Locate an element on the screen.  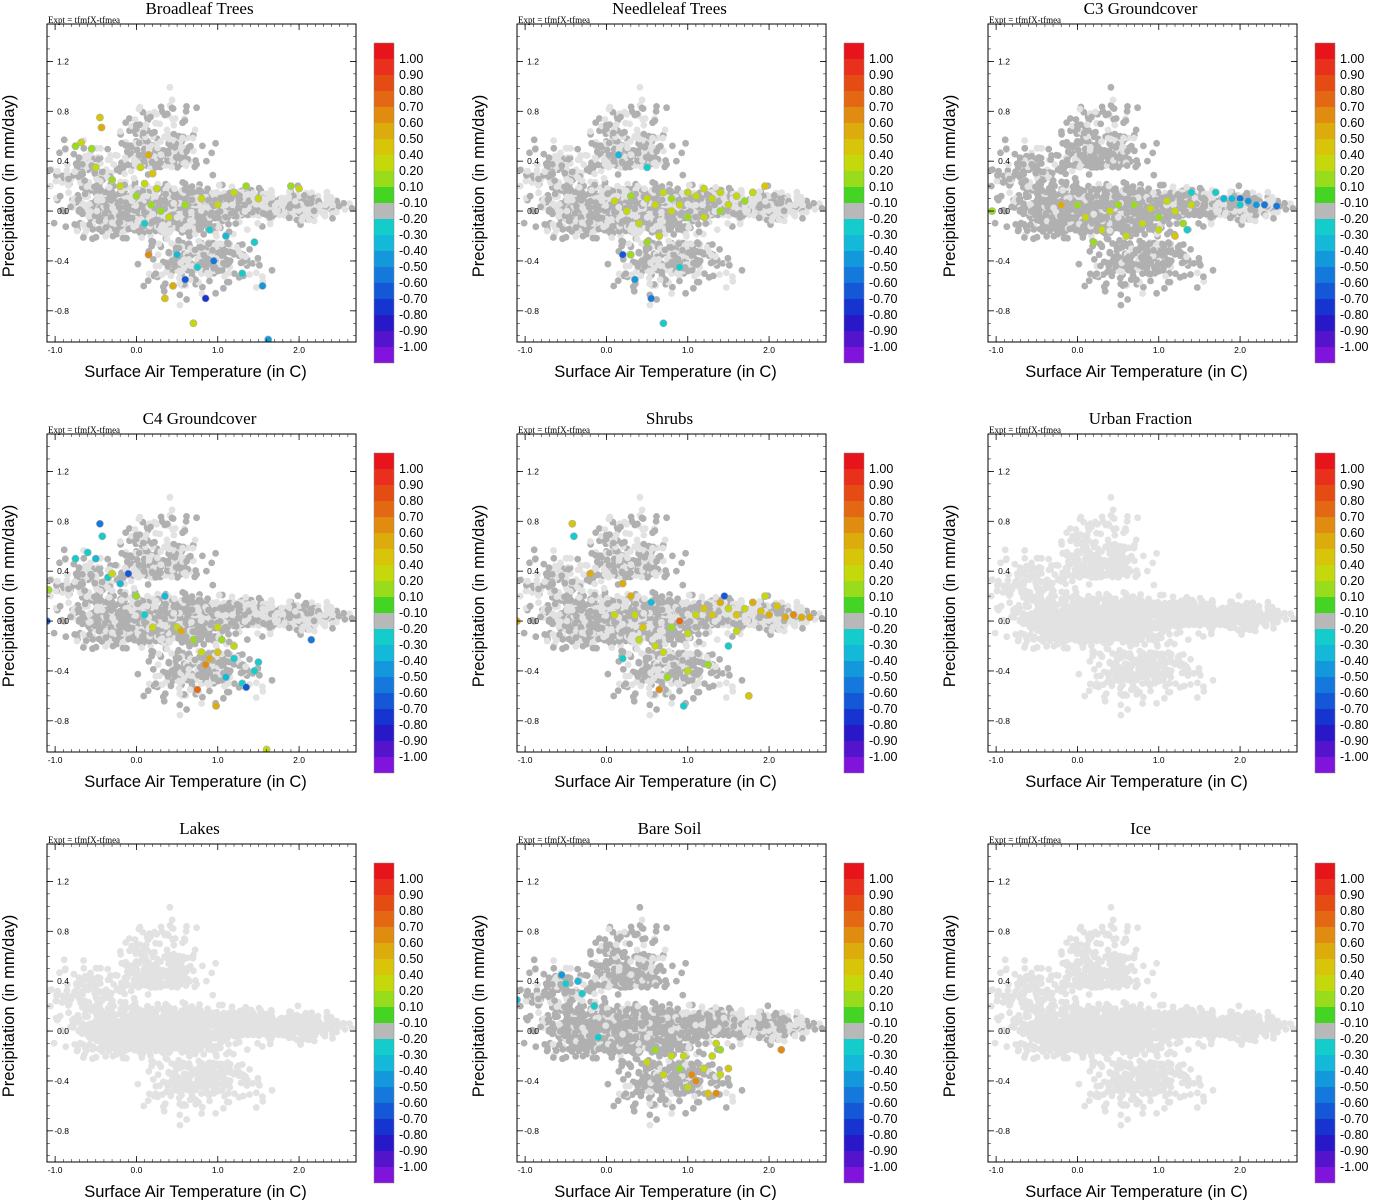
colorbar-label: 0.90 is located at coordinates (881, 75).